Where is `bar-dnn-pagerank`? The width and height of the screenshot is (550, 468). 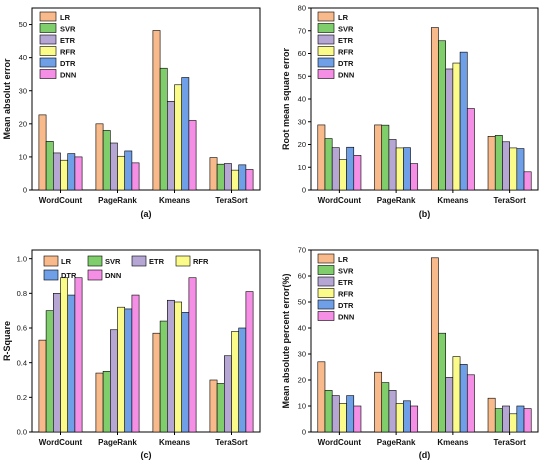 bar-dnn-pagerank is located at coordinates (414, 419).